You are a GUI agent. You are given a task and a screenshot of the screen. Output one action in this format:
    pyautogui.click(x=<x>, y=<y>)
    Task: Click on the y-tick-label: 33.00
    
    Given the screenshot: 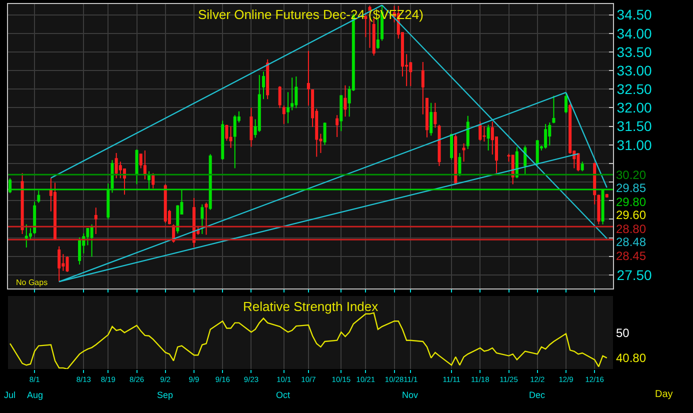 What is the action you would take?
    pyautogui.click(x=634, y=70)
    